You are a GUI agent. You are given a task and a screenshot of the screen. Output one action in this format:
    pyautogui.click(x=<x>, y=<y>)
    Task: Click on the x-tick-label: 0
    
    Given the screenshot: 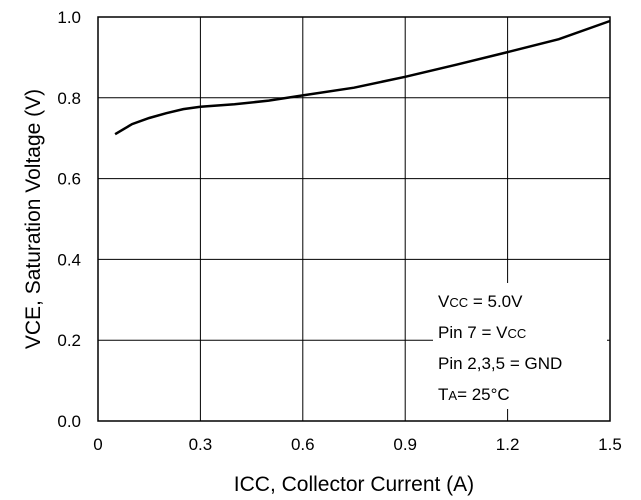 What is the action you would take?
    pyautogui.click(x=97, y=444)
    